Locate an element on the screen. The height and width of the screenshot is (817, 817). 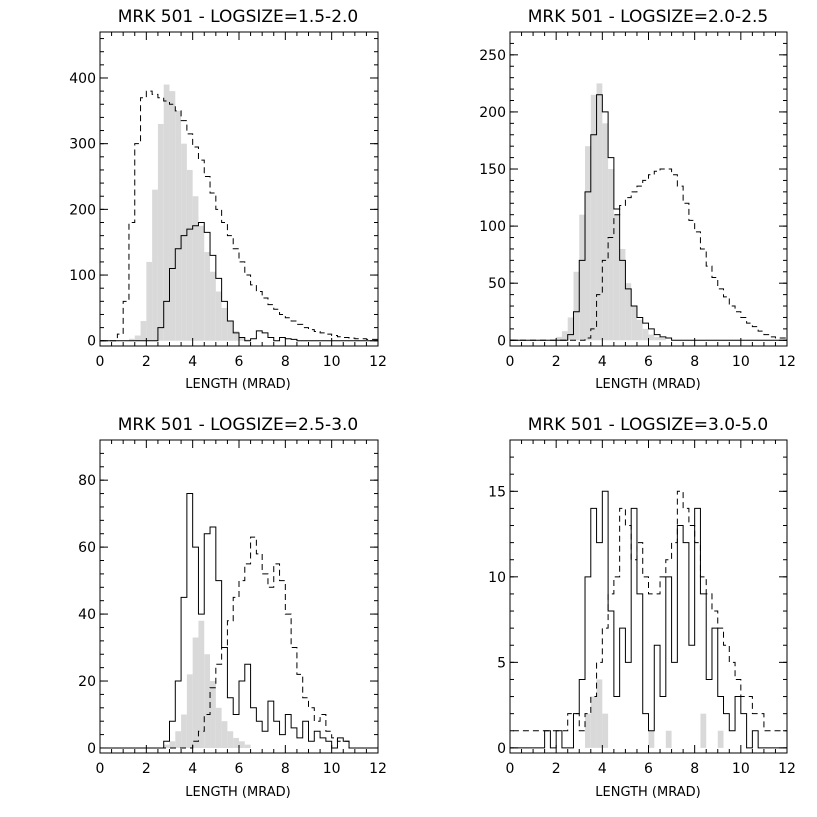
y-tick-label: 60 is located at coordinates (87, 548).